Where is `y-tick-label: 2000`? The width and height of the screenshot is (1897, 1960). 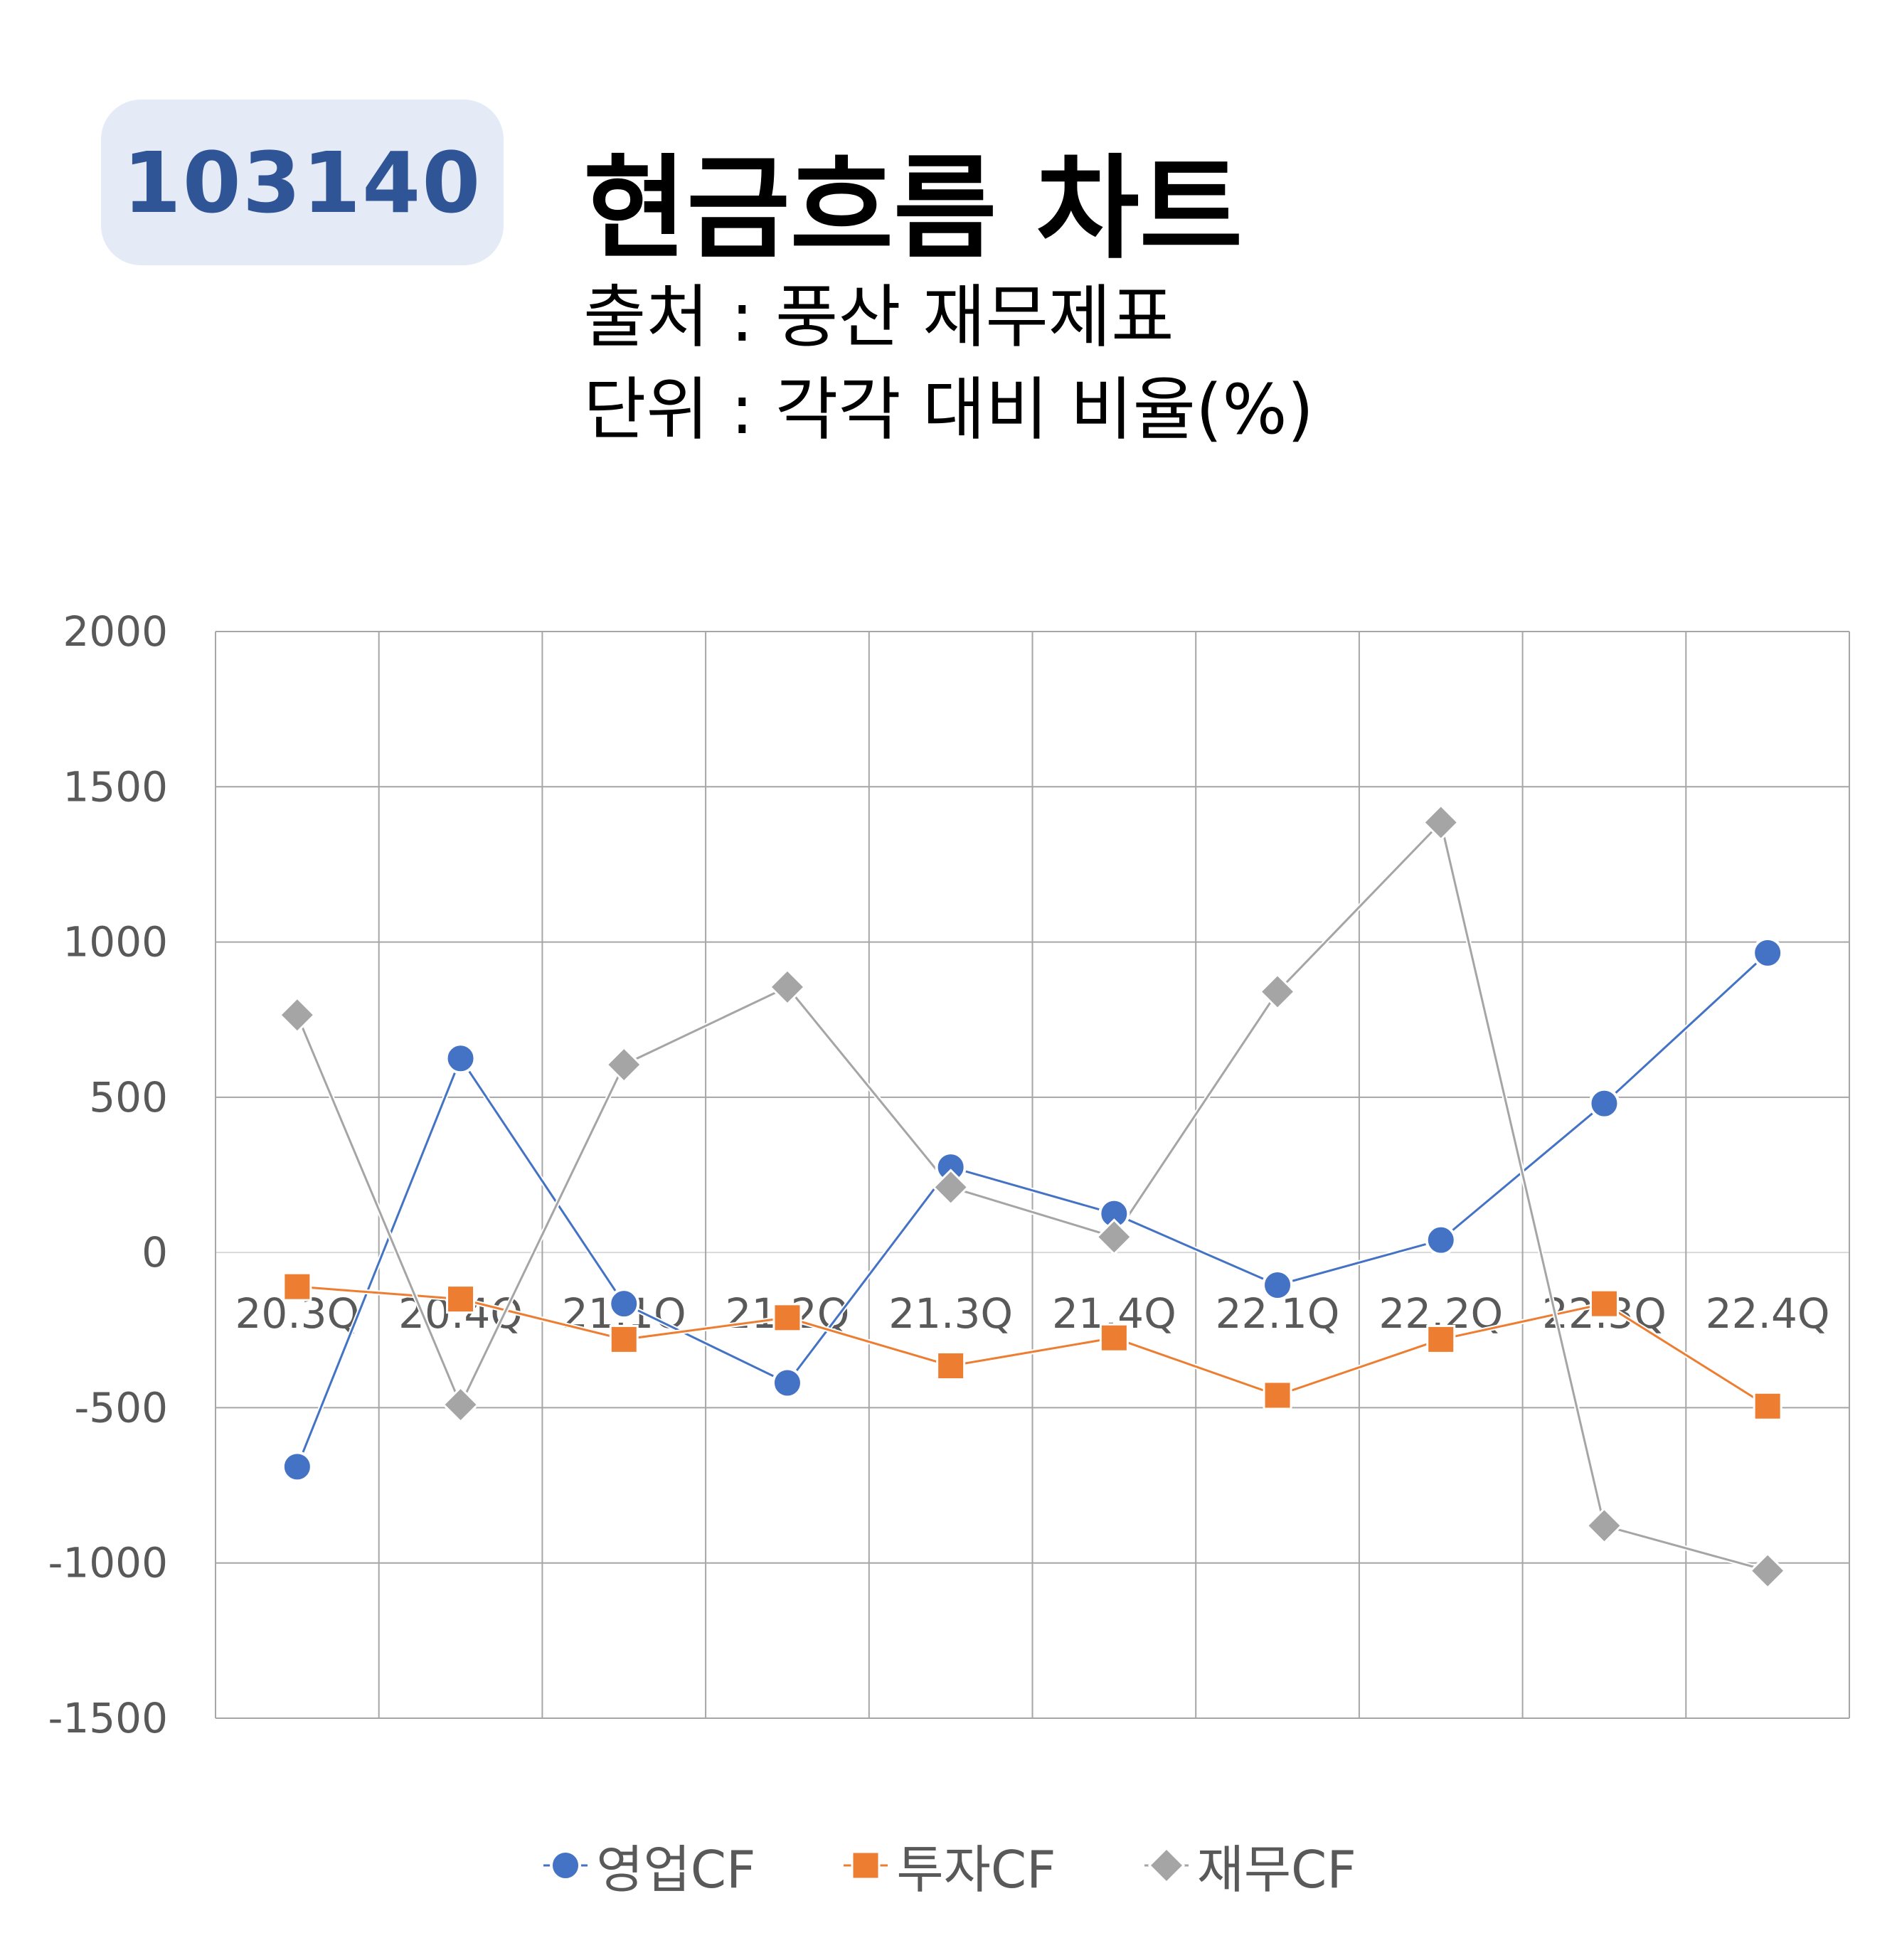
y-tick-label: 2000 is located at coordinates (116, 631).